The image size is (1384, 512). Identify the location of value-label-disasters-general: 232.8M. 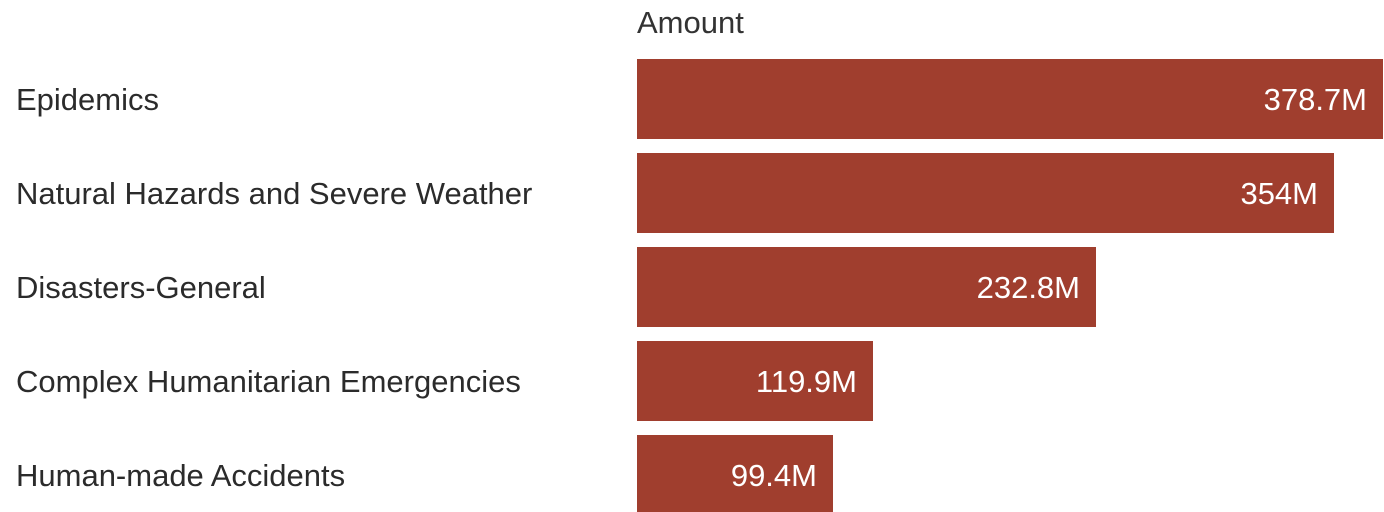
(1028, 287).